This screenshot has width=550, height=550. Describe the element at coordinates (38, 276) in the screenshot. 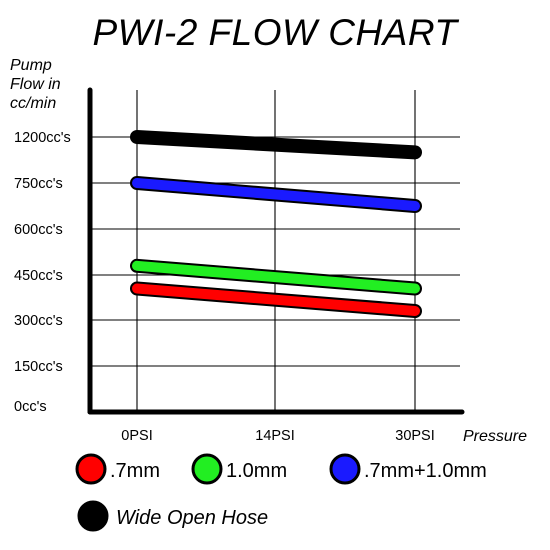

I see `y-tick-label: 450cc's` at that location.